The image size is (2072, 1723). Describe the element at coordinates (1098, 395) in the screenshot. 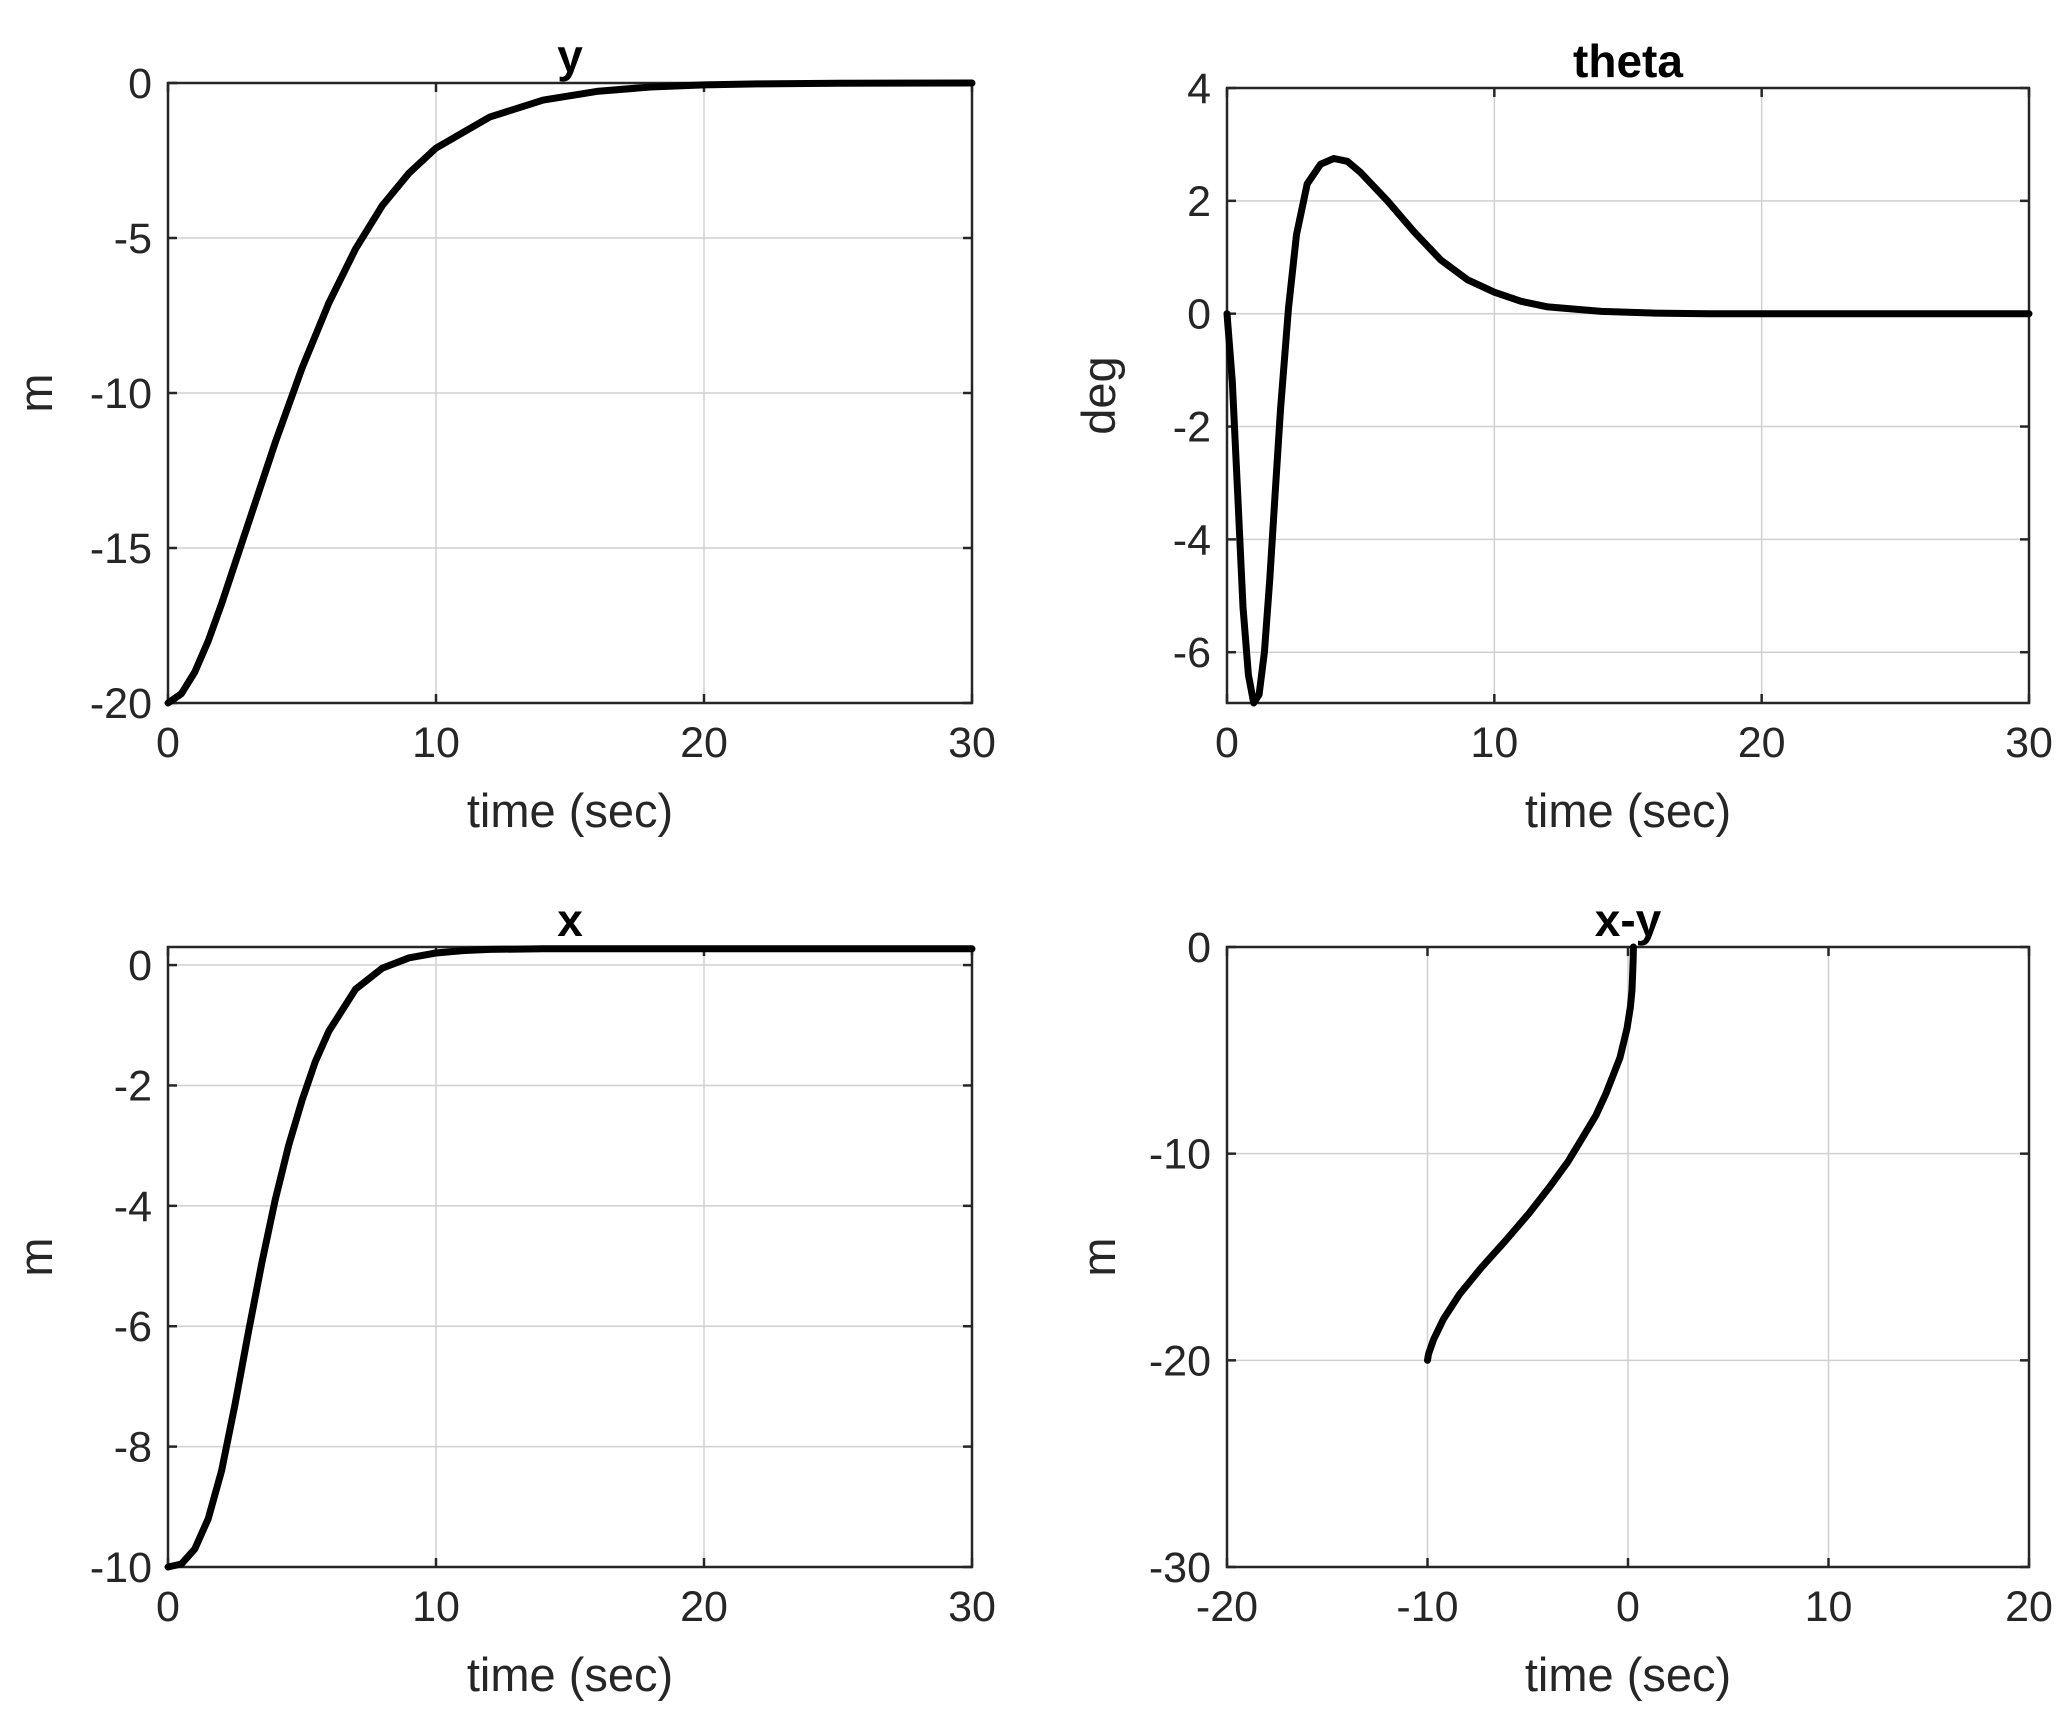

I see `y-axis-label: deg` at that location.